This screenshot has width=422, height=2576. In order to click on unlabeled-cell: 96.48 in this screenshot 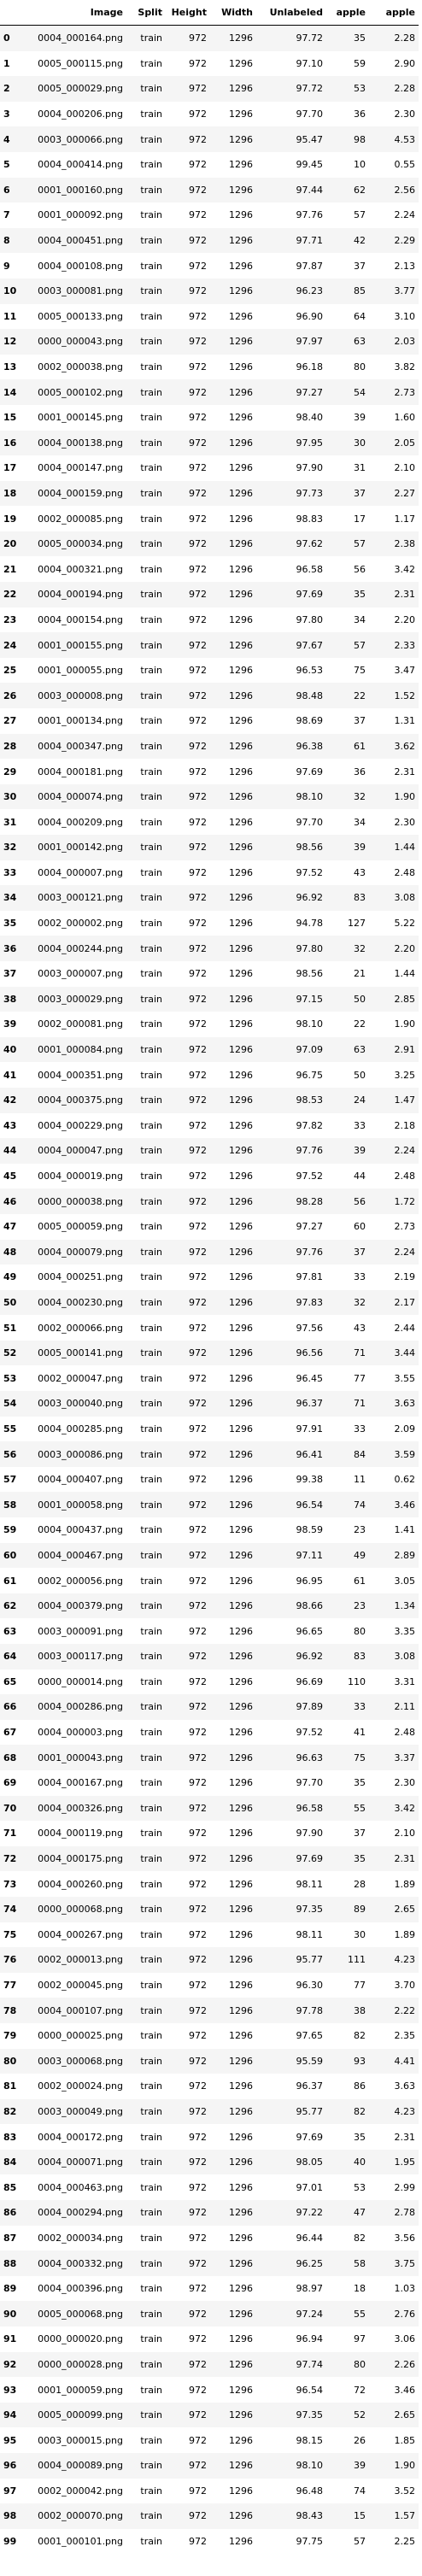, I will do `click(310, 2491)`.